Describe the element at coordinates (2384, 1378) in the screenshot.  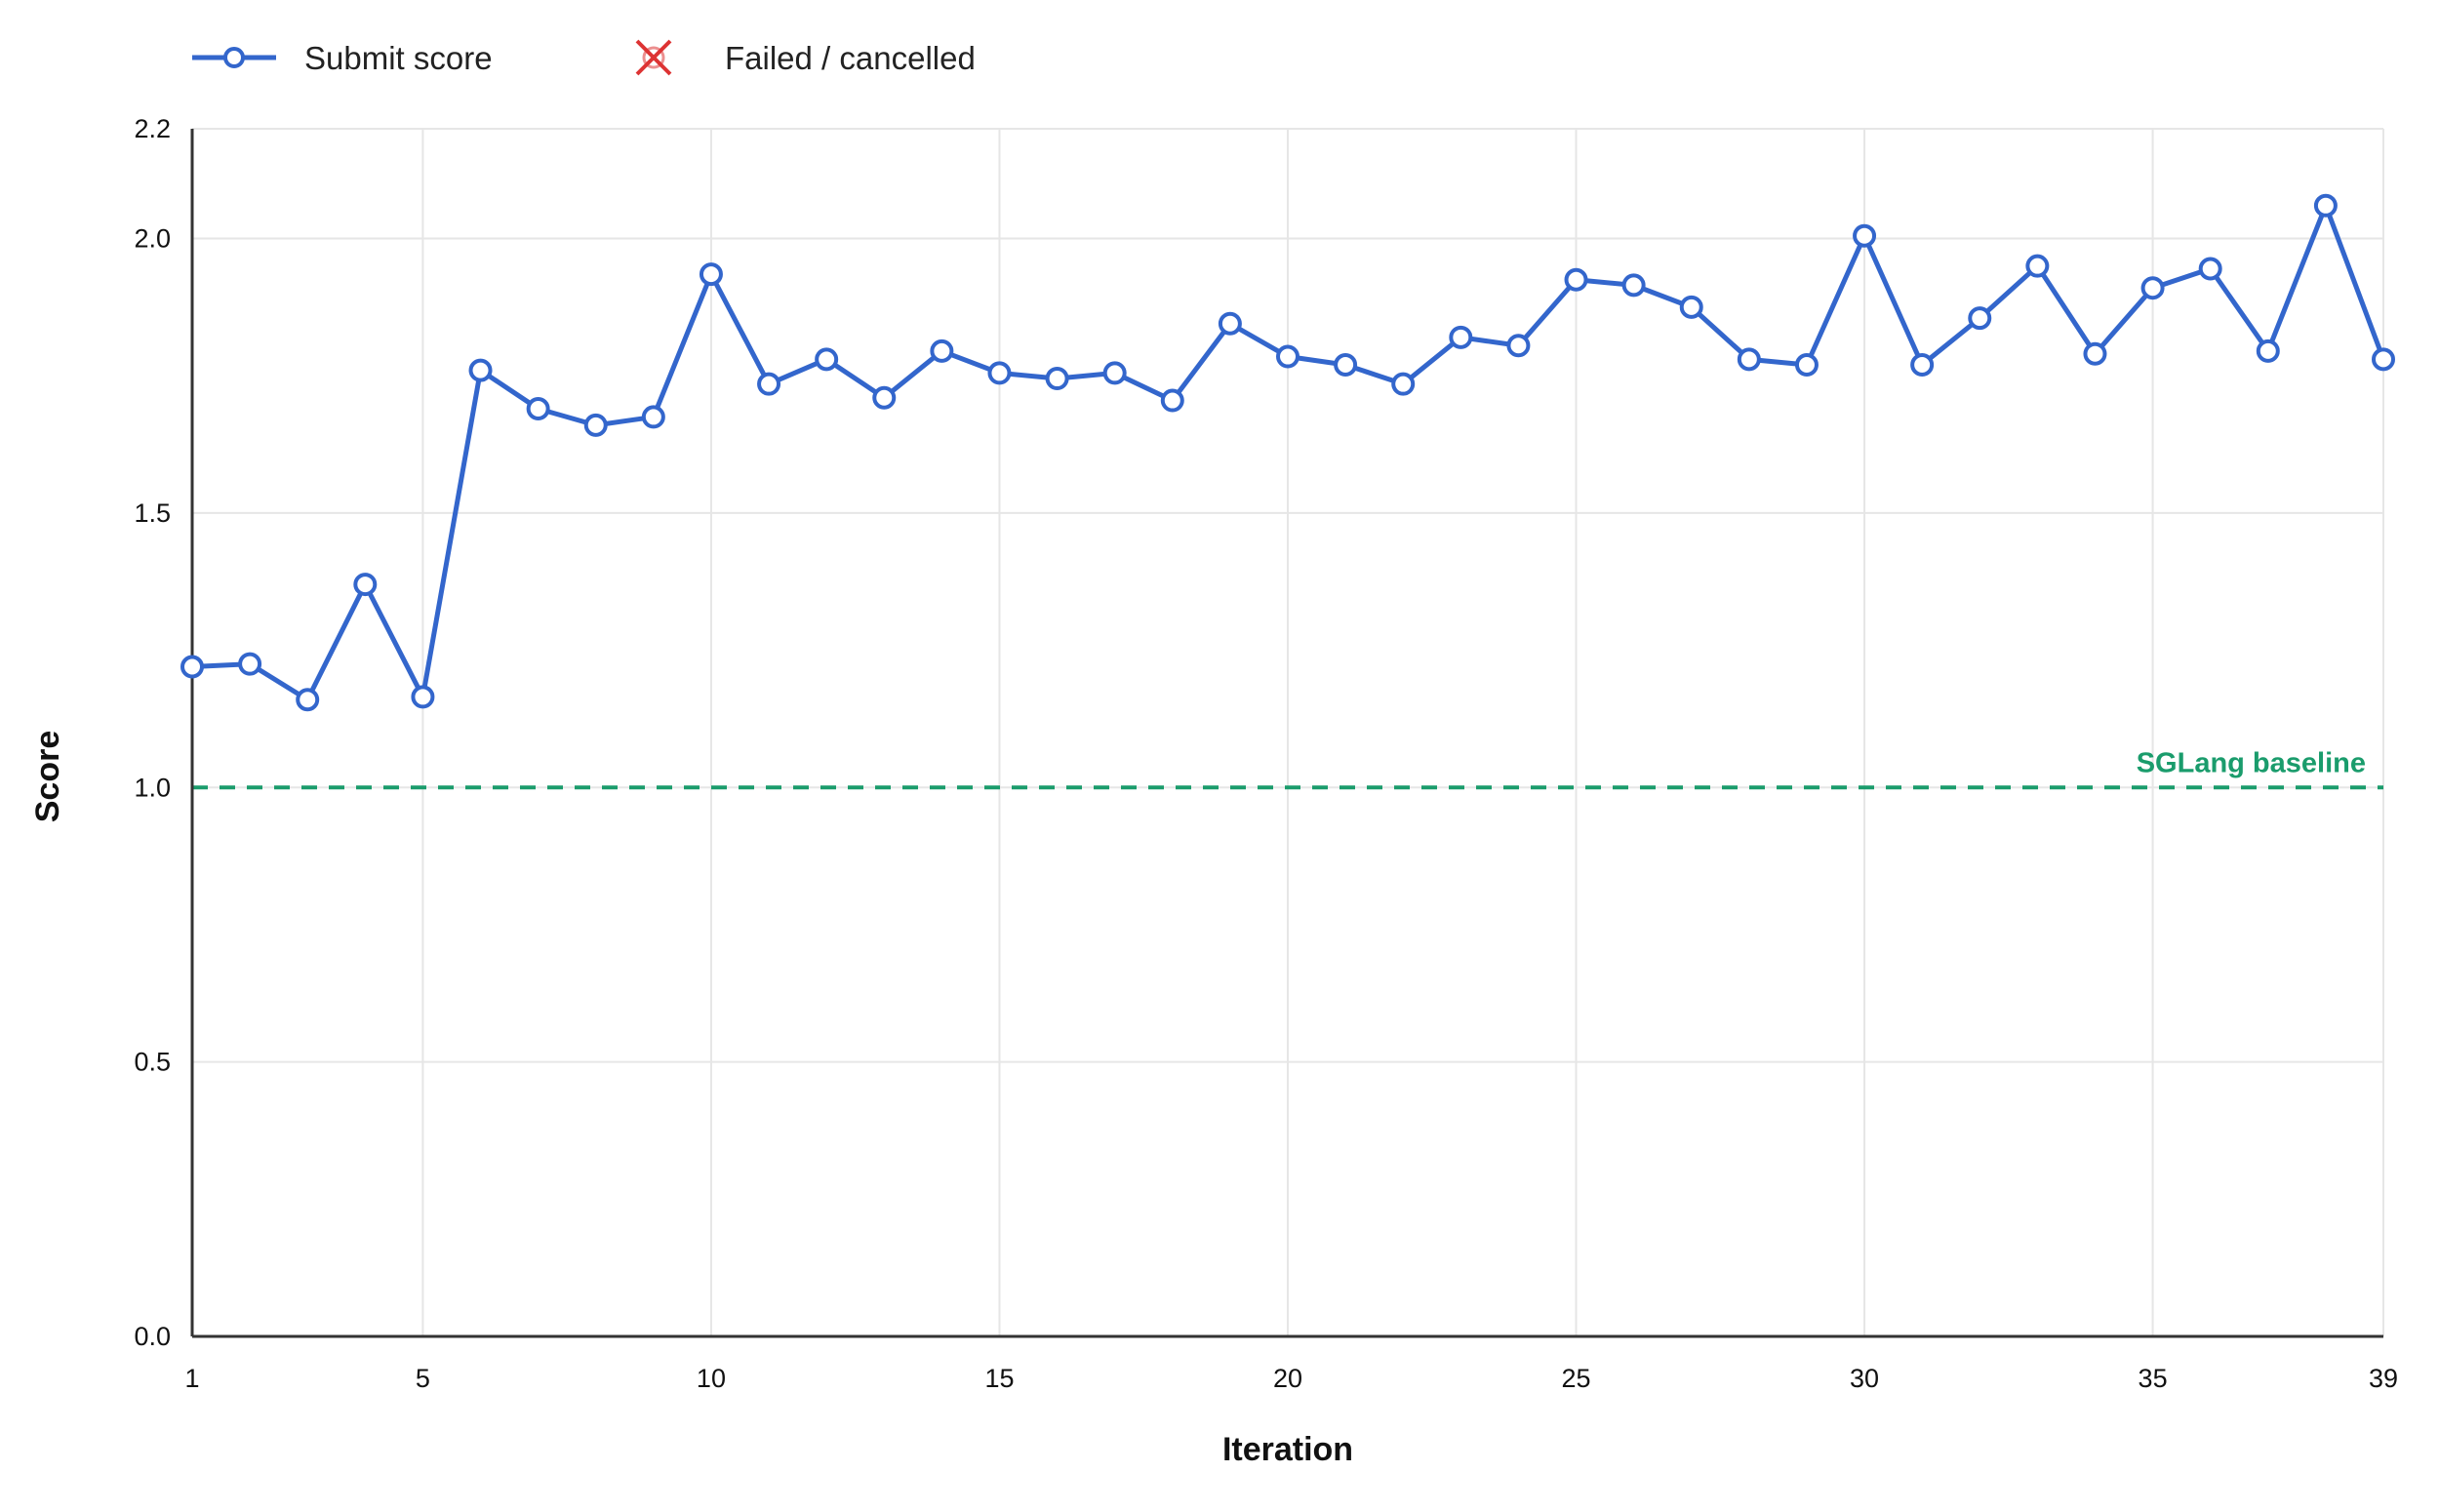
I see `x-tick-label: 39` at that location.